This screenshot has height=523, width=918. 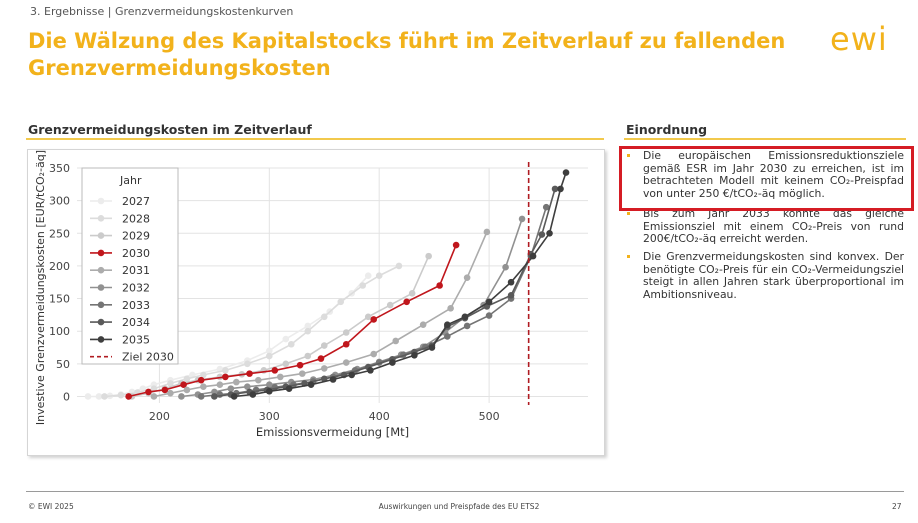 What do you see at coordinates (136, 201) in the screenshot?
I see `legend-label: 2027` at bounding box center [136, 201].